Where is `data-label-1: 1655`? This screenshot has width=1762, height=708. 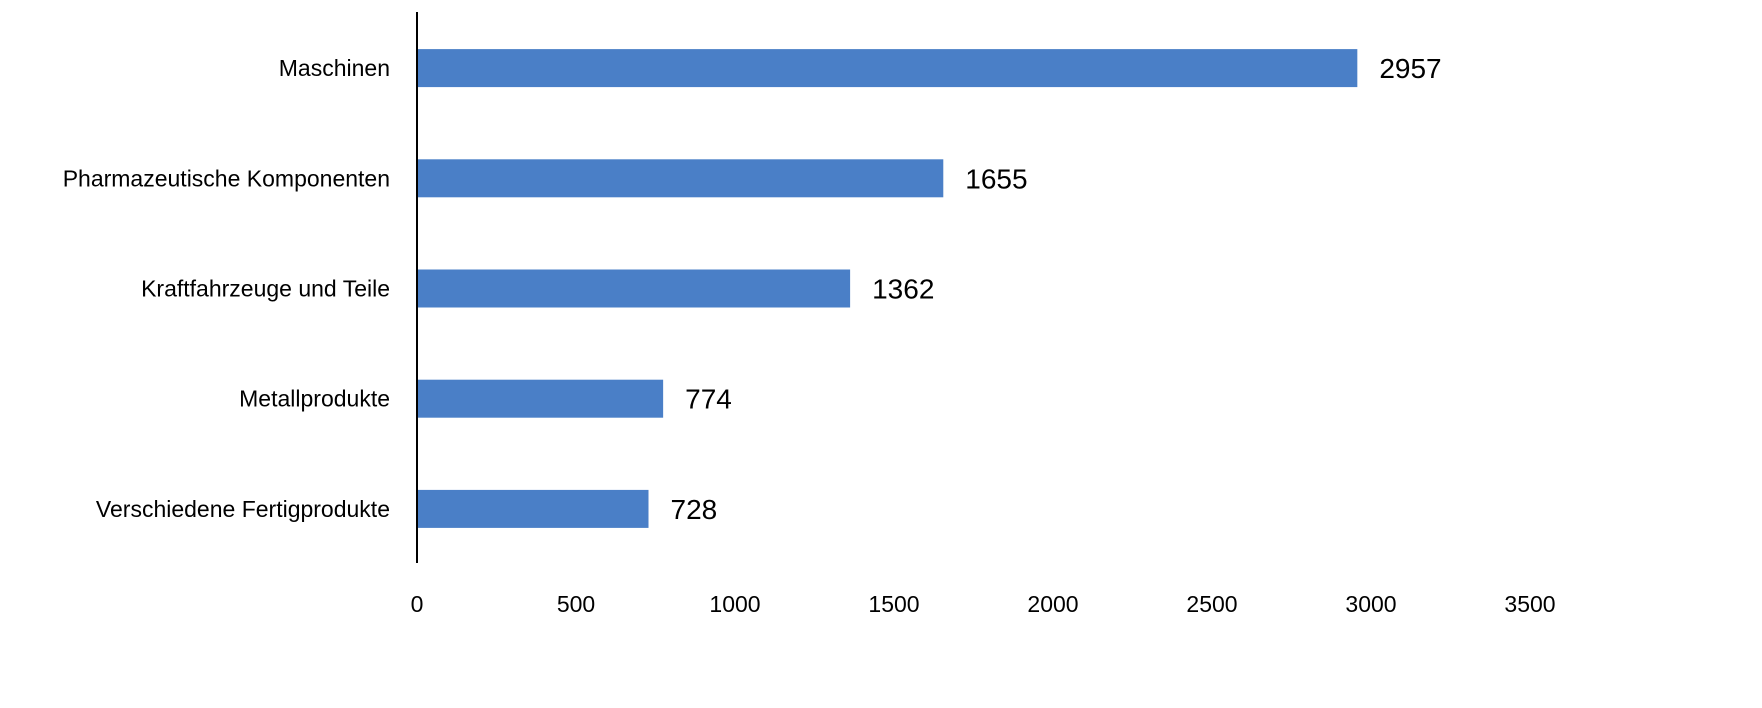
data-label-1: 1655 is located at coordinates (996, 178).